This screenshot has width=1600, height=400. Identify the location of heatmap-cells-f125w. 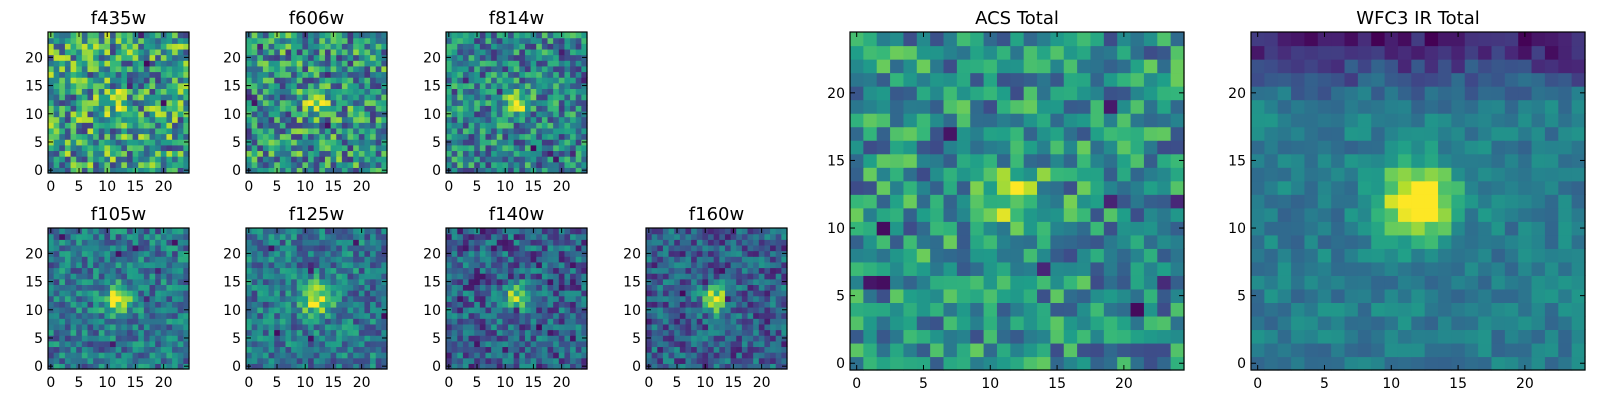
(317, 299).